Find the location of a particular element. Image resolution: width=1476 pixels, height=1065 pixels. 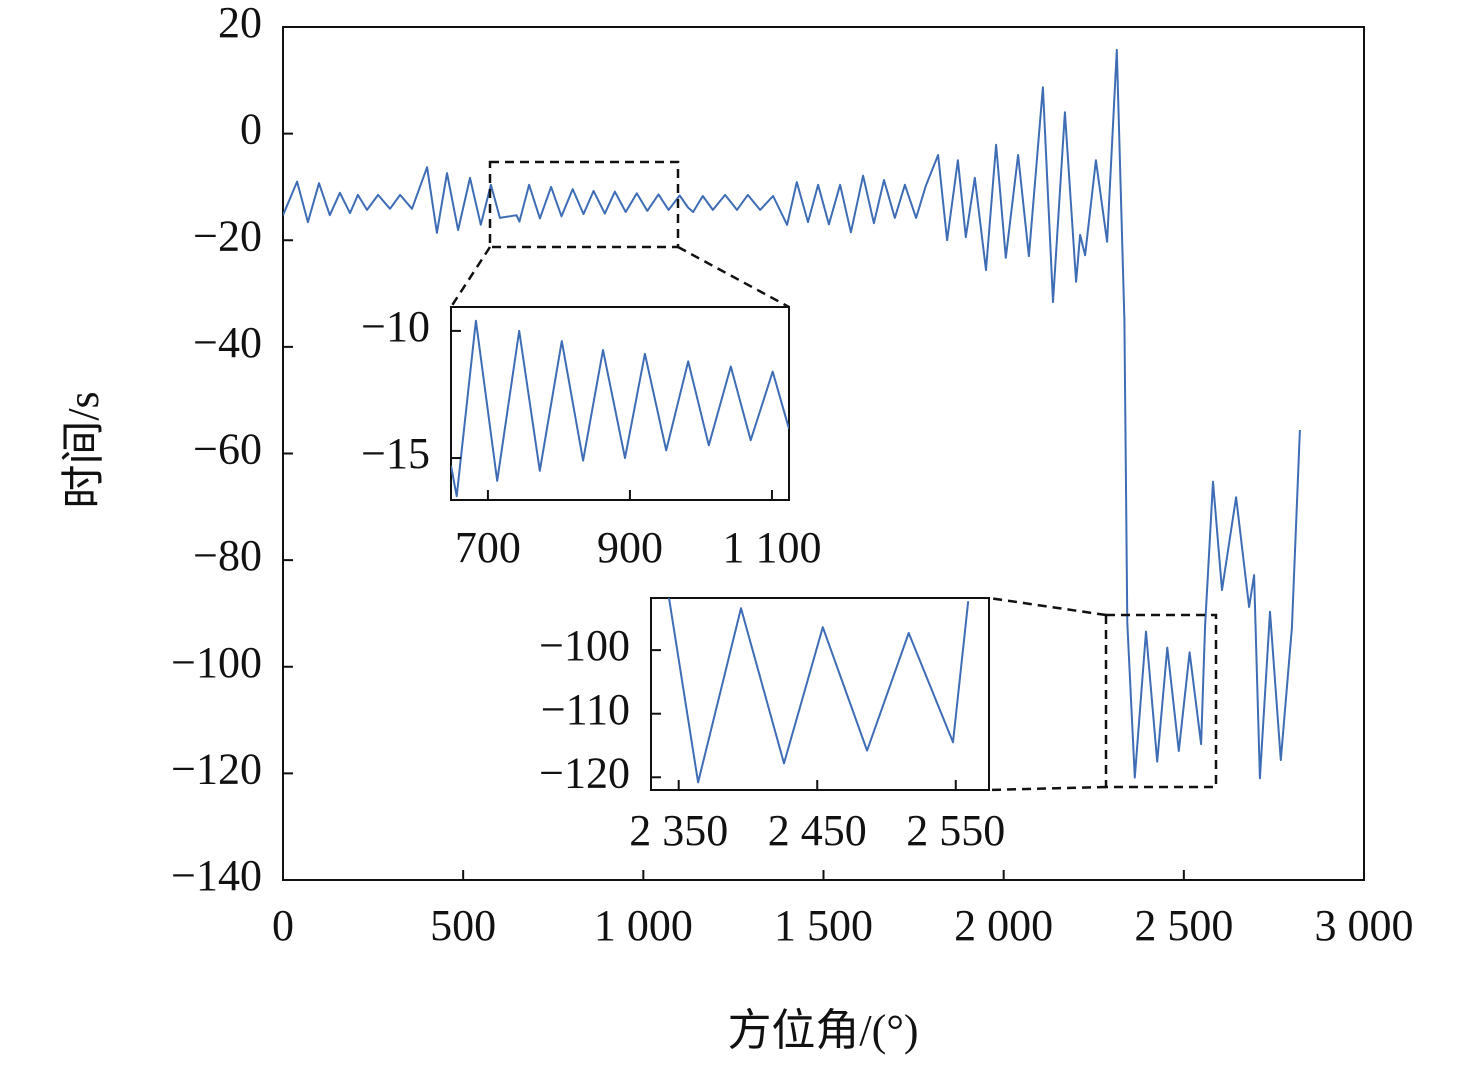

y-tick-label: 20 is located at coordinates (240, 23).